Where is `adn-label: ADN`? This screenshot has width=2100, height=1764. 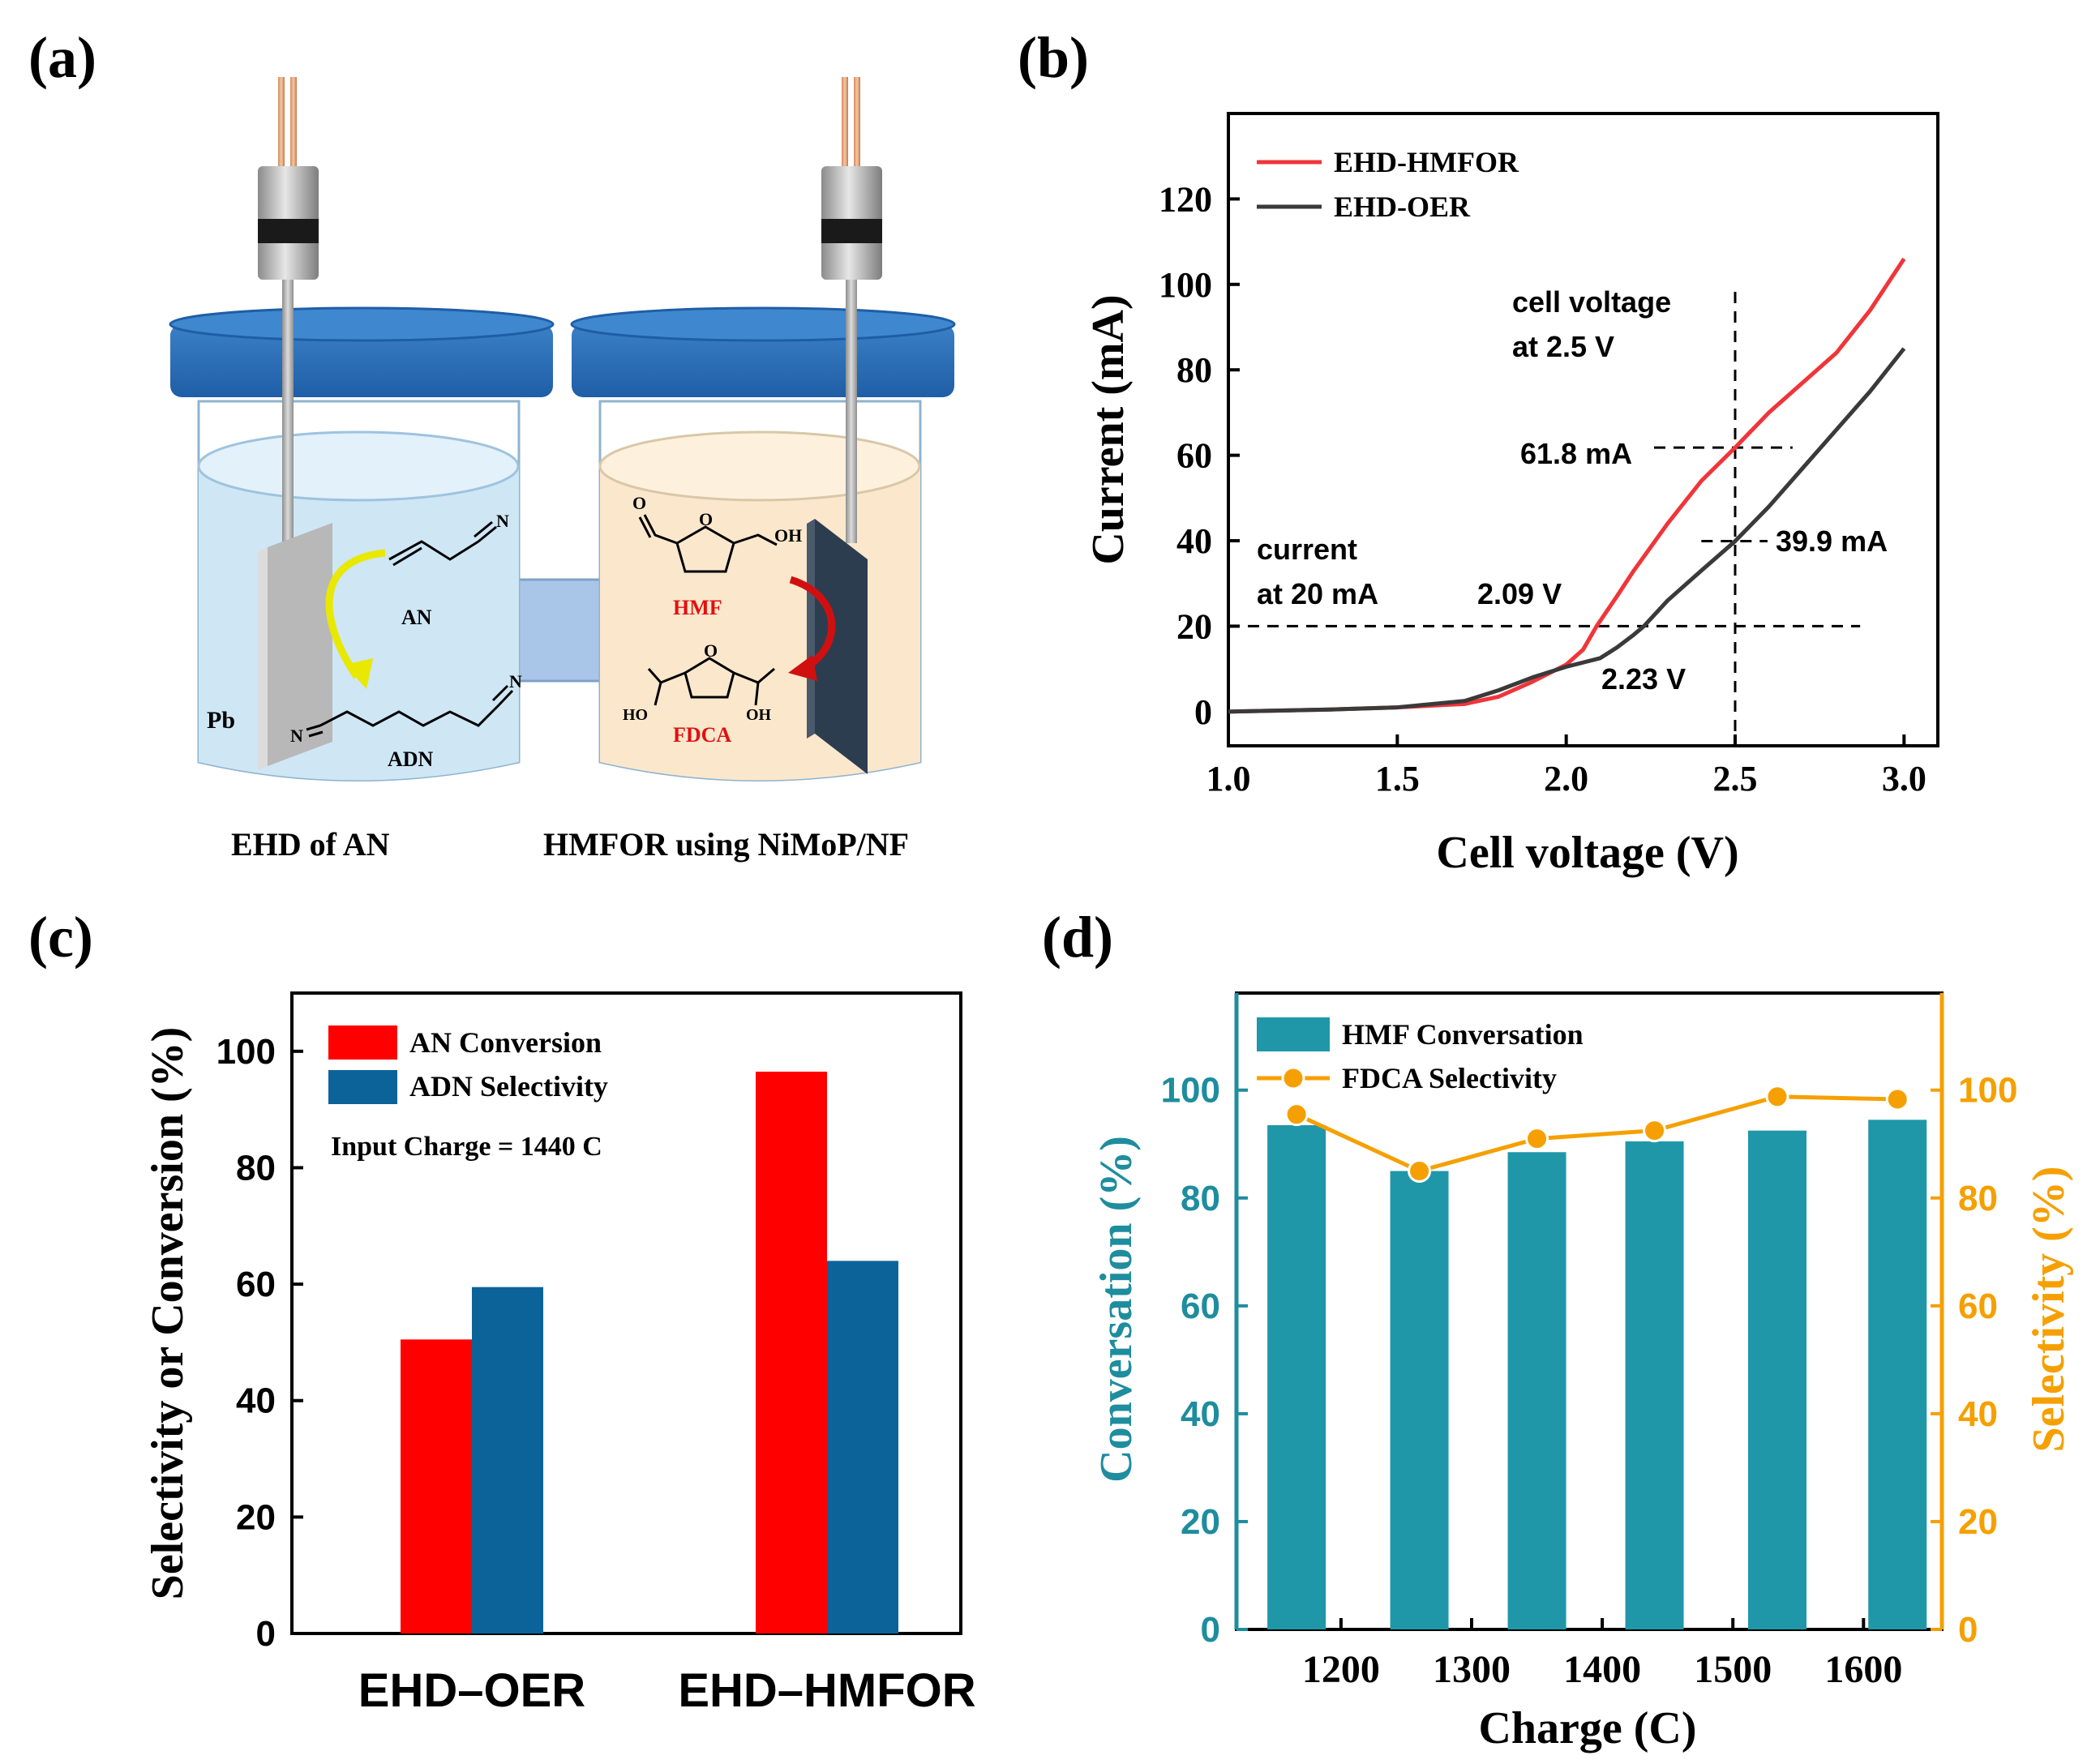
adn-label: ADN is located at coordinates (411, 759).